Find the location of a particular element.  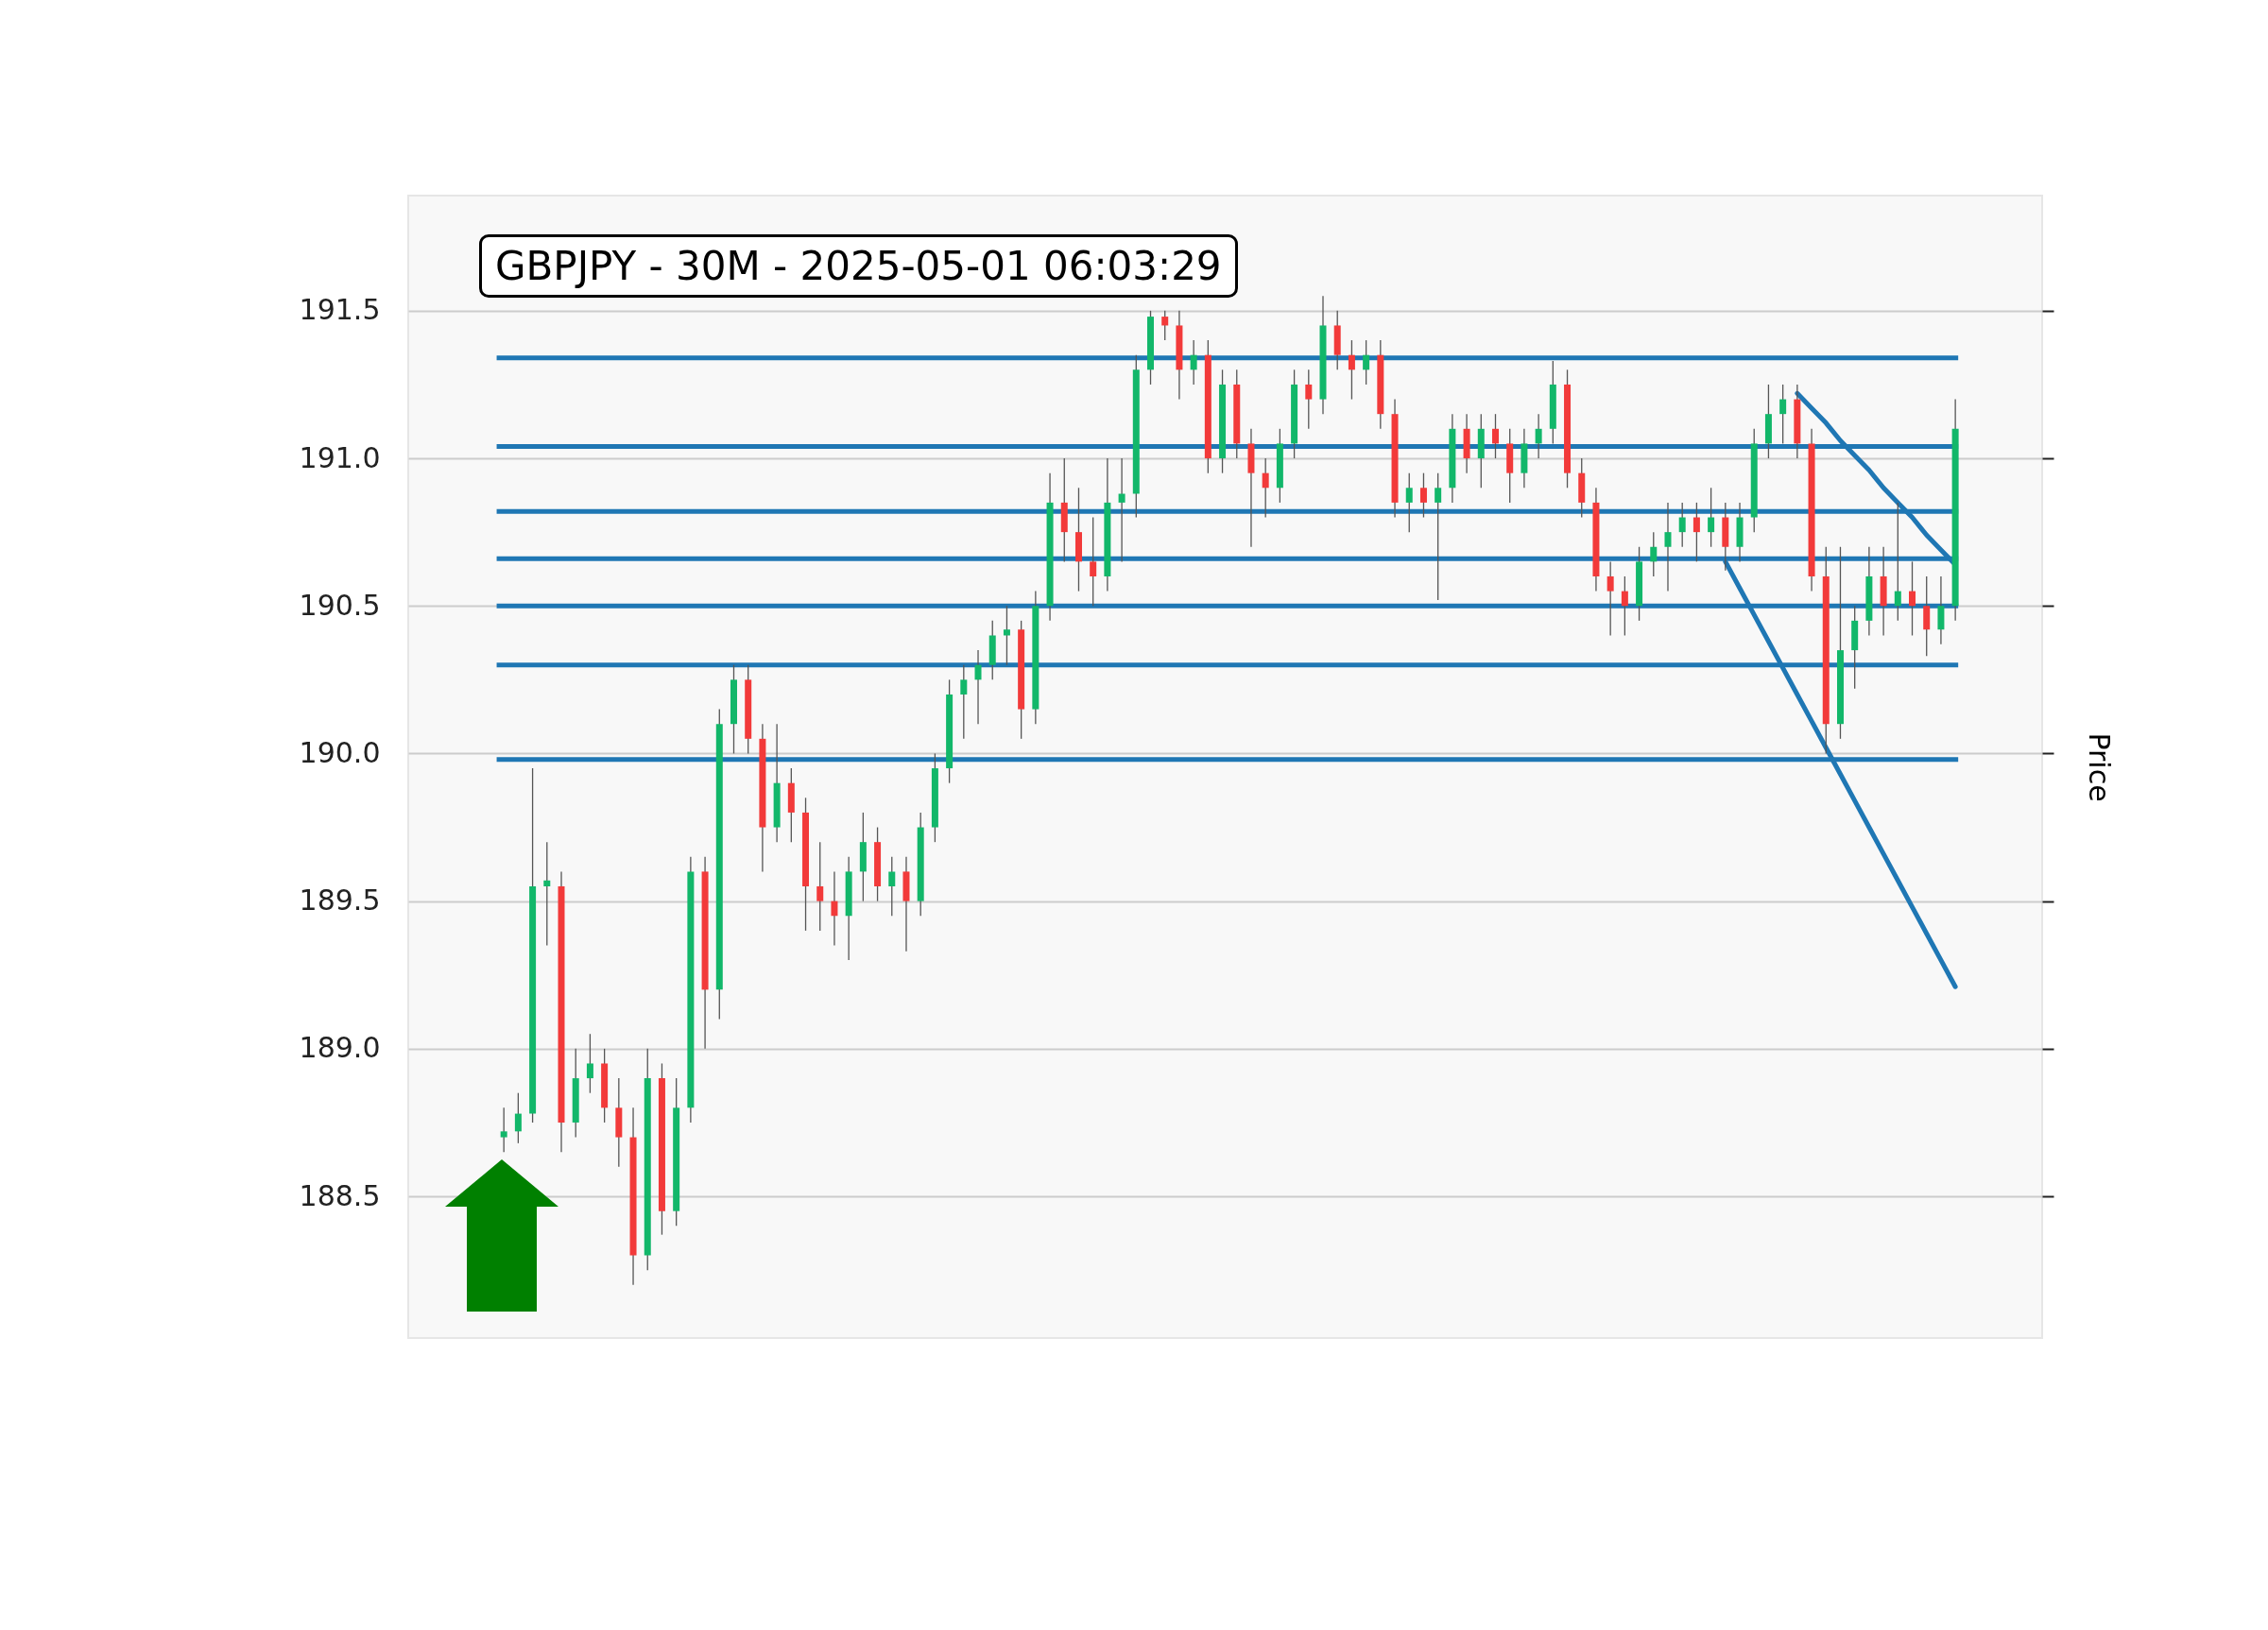

y-axis-title: Price is located at coordinates (2099, 767).